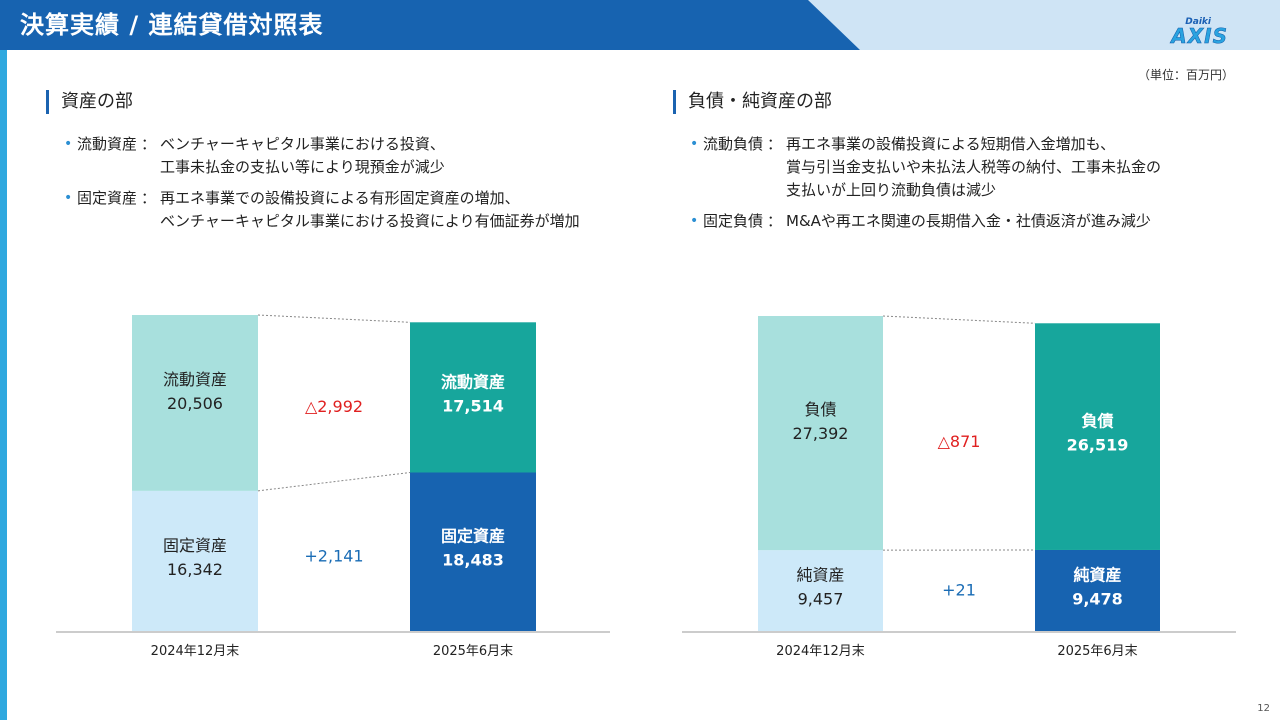 The height and width of the screenshot is (720, 1280). What do you see at coordinates (1098, 445) in the screenshot?
I see `bar-segment-value-label: 26,519` at bounding box center [1098, 445].